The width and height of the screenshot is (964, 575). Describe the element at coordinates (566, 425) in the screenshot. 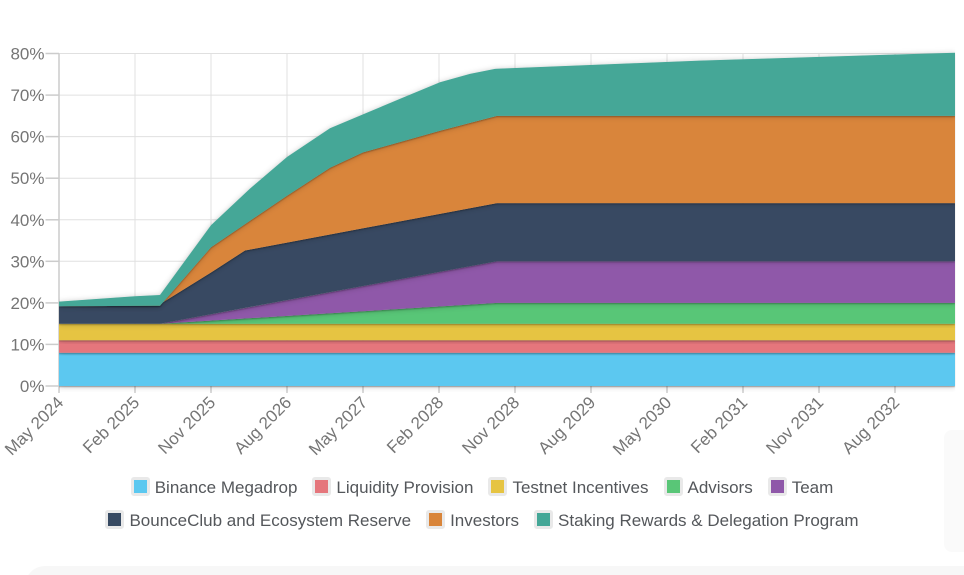

I see `svg-text: Aug 2029` at that location.